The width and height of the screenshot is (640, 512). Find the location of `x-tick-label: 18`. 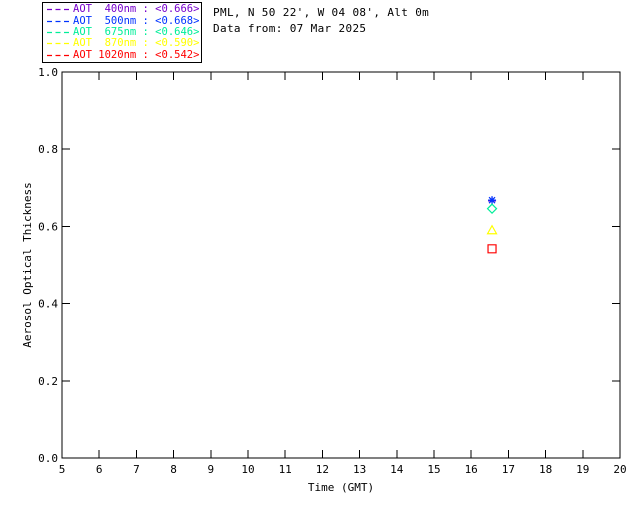

x-tick-label: 18 is located at coordinates (545, 469).